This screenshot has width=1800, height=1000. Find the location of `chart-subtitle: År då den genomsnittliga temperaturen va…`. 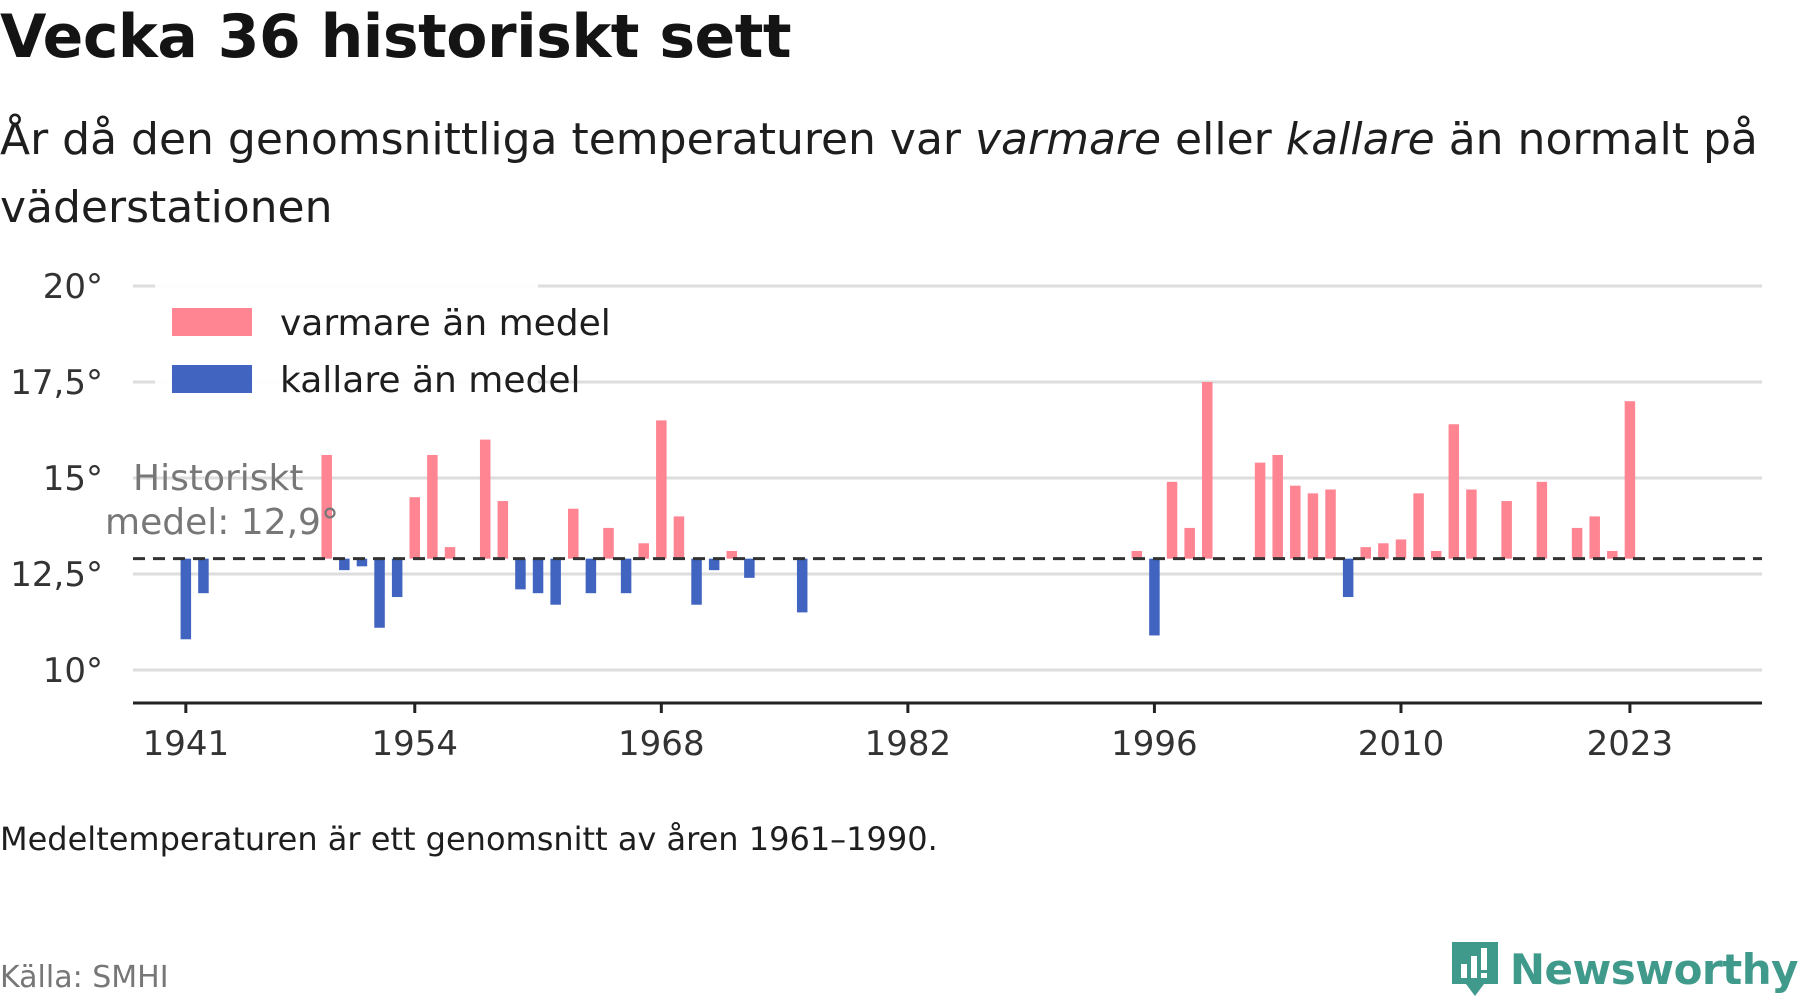

chart-subtitle: År då den genomsnittliga temperaturen va… is located at coordinates (880, 174).